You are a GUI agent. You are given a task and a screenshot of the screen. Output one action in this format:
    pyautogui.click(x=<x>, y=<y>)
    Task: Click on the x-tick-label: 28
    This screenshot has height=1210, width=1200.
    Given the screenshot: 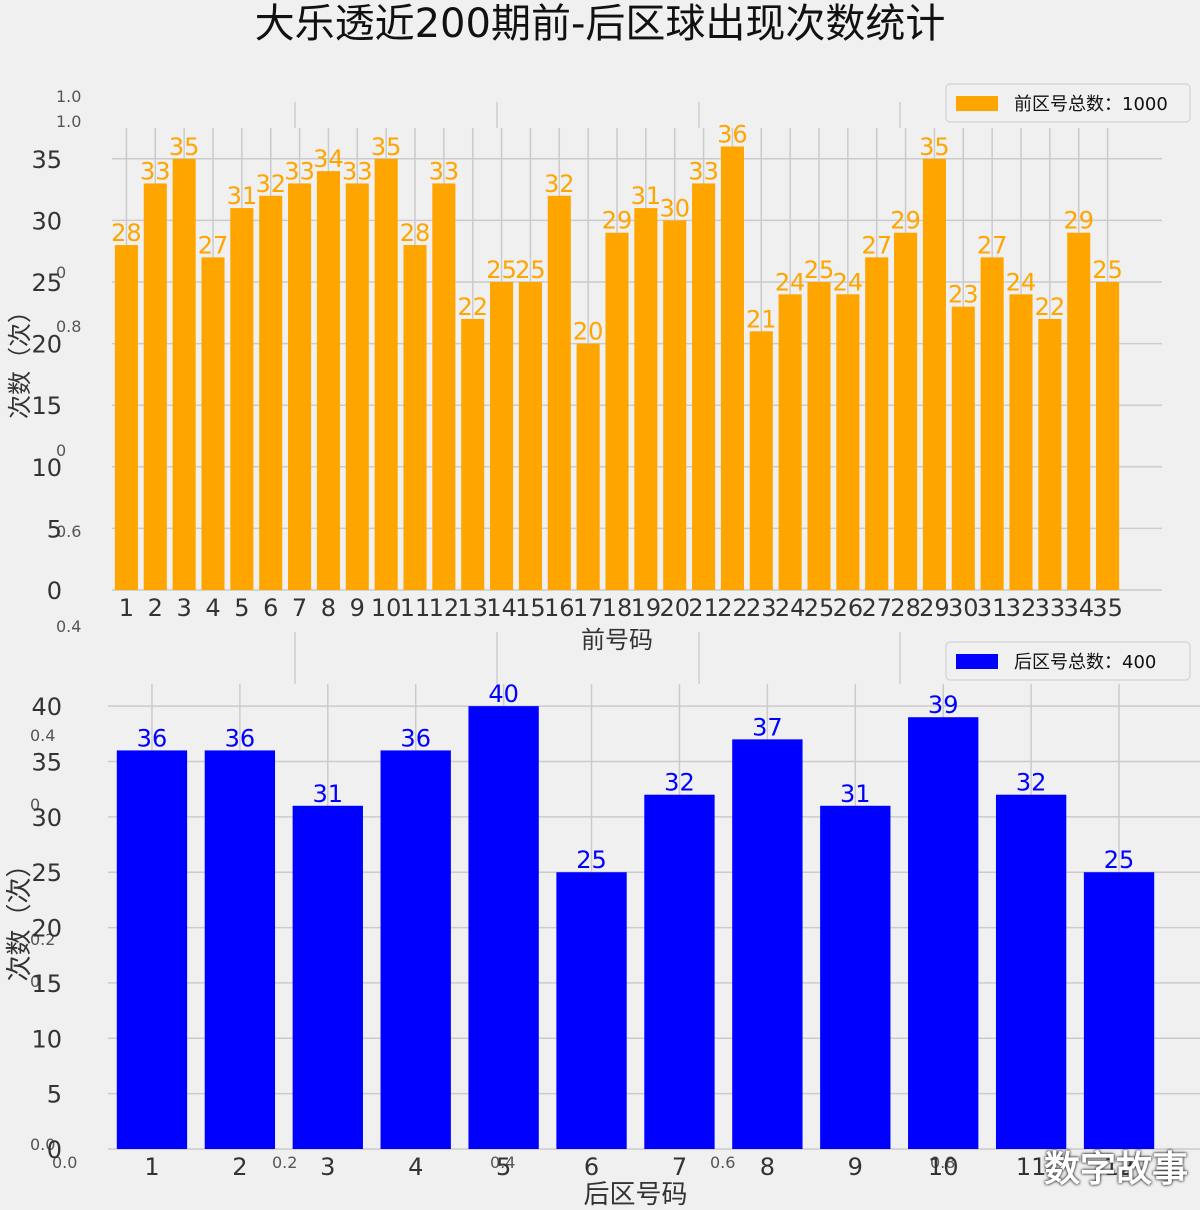 What is the action you would take?
    pyautogui.click(x=905, y=608)
    